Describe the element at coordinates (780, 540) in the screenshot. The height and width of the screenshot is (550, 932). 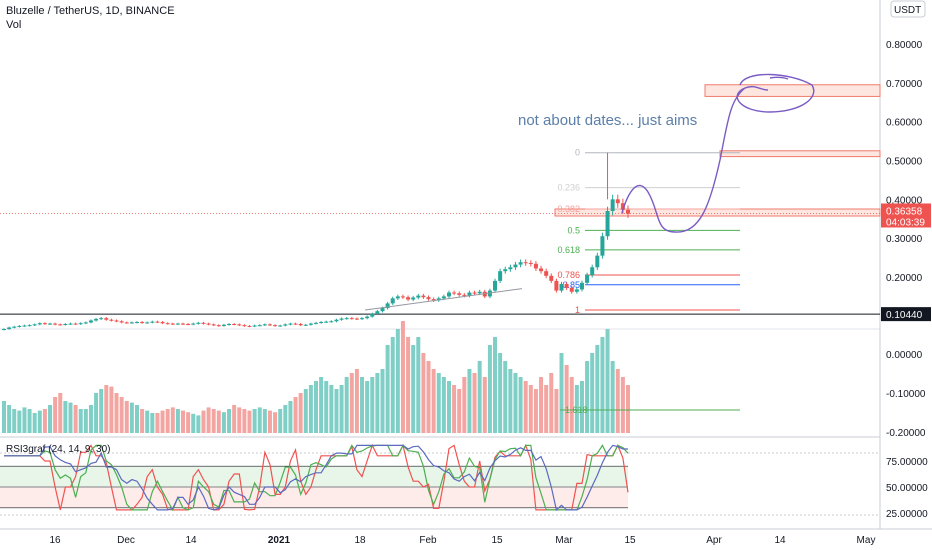
I see `time-tick-label: 14` at that location.